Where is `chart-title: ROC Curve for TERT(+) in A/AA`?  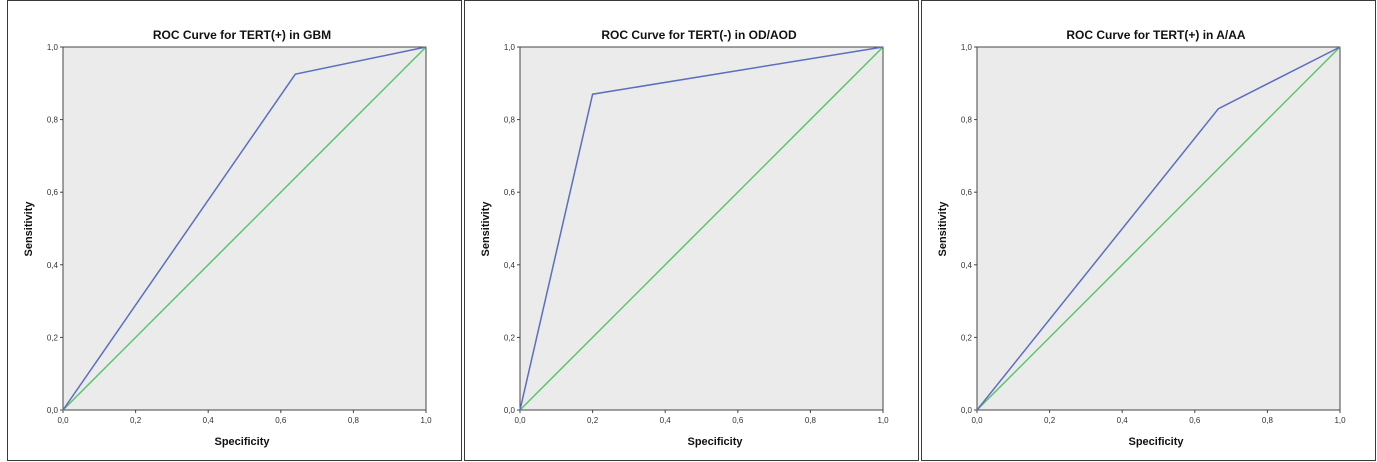
chart-title: ROC Curve for TERT(+) in A/AA is located at coordinates (1156, 35).